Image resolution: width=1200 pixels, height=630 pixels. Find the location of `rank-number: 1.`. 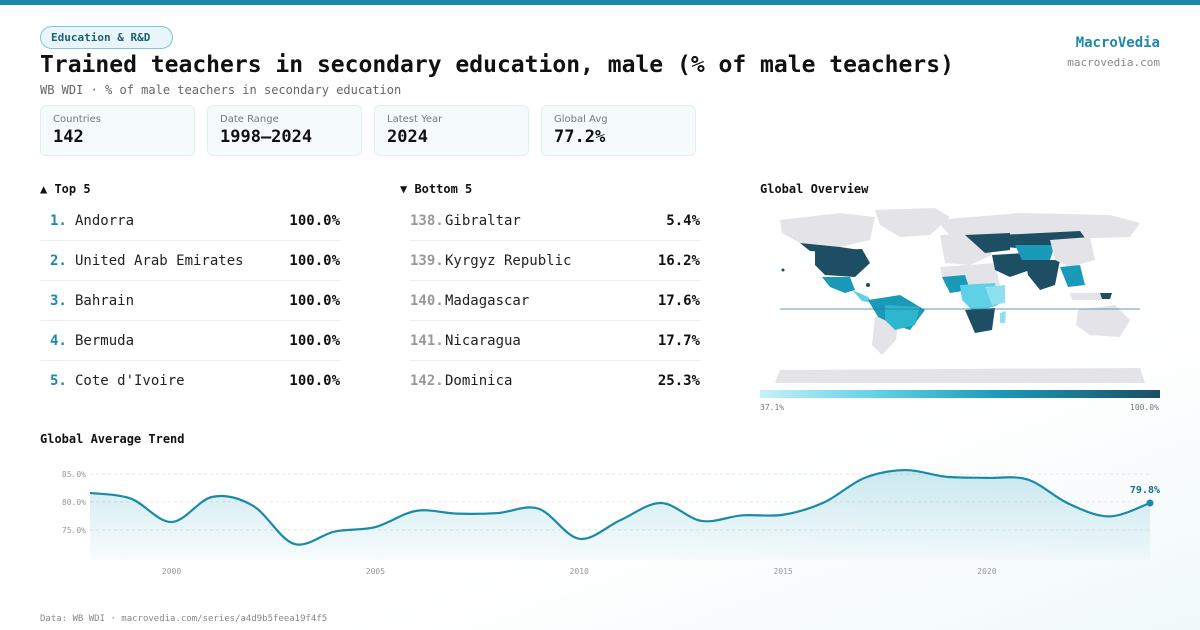

rank-number: 1. is located at coordinates (58, 220).